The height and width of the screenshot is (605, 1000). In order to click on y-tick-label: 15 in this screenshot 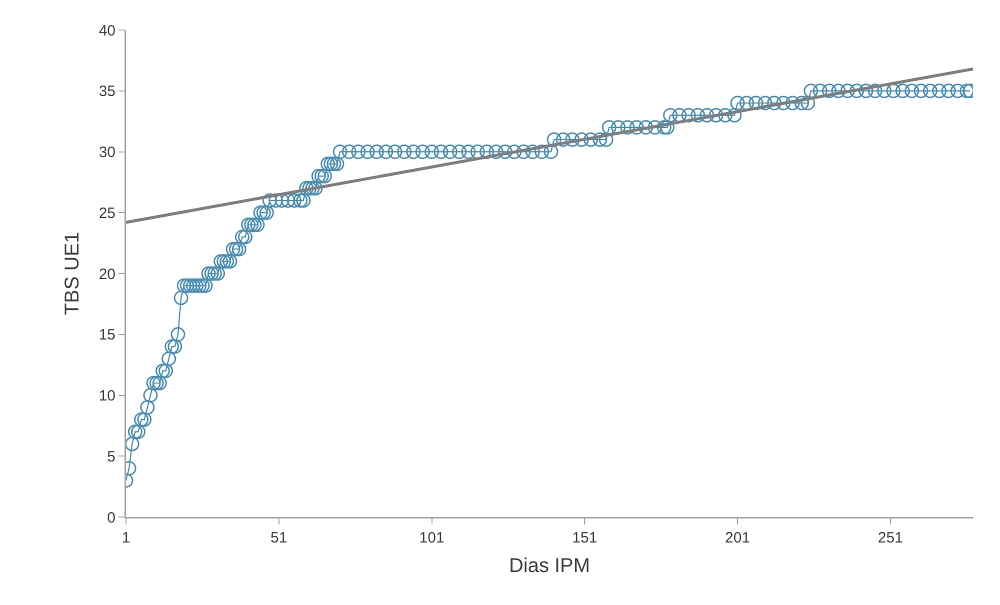, I will do `click(107, 335)`.